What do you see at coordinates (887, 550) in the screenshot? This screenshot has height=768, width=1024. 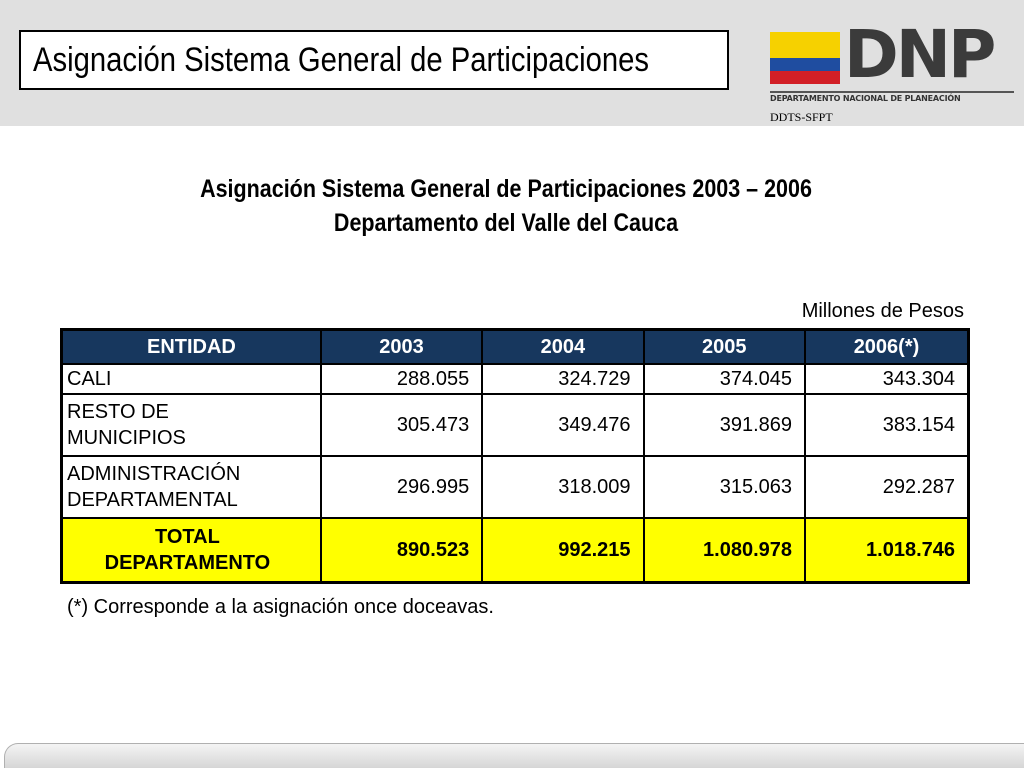 I see `total-value-cell: 1.018.746` at bounding box center [887, 550].